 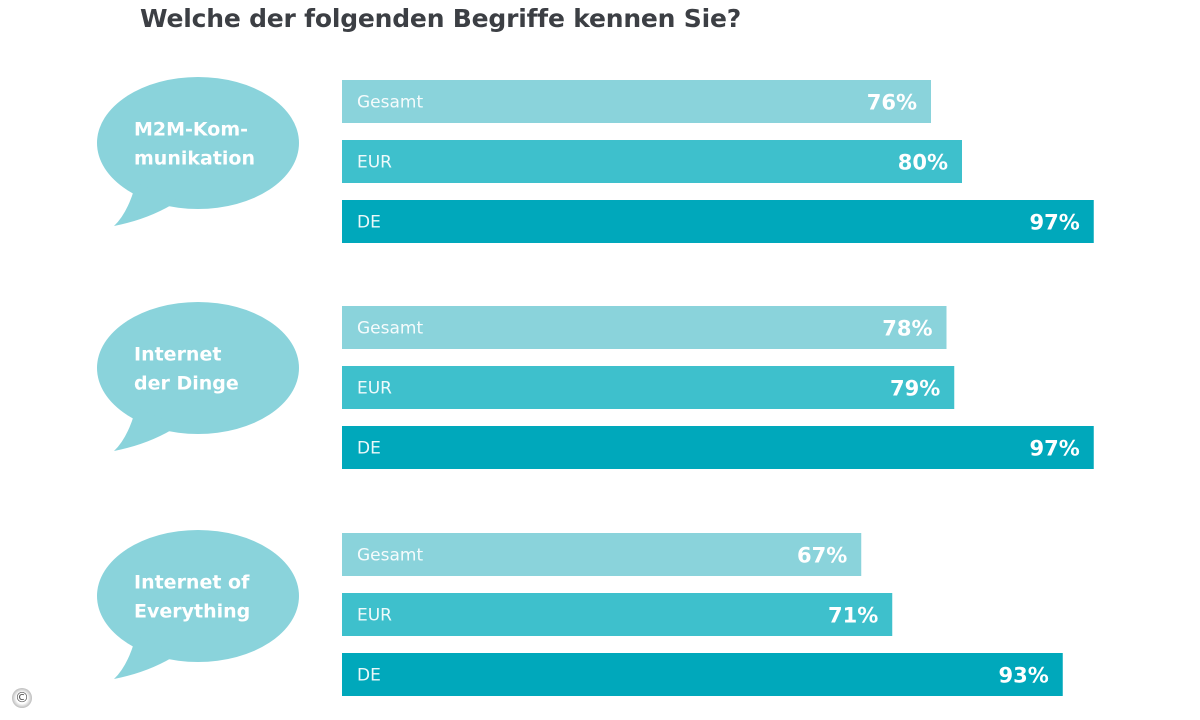 I want to click on bubble-label: M2M-Kom-, so click(x=191, y=130).